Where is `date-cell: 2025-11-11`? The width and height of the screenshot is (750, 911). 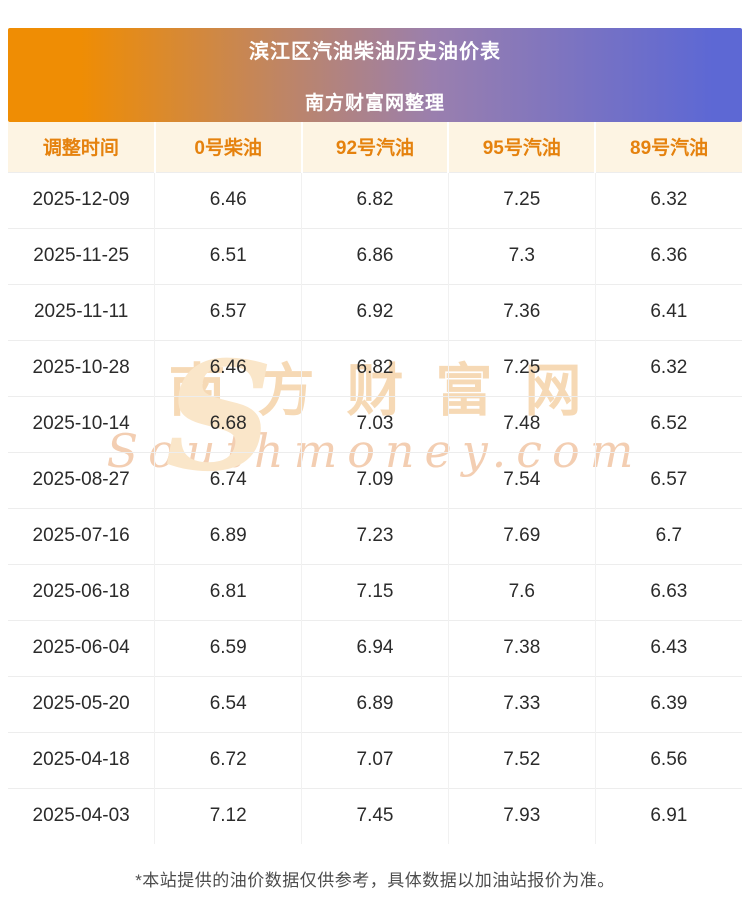
date-cell: 2025-11-11 is located at coordinates (82, 311).